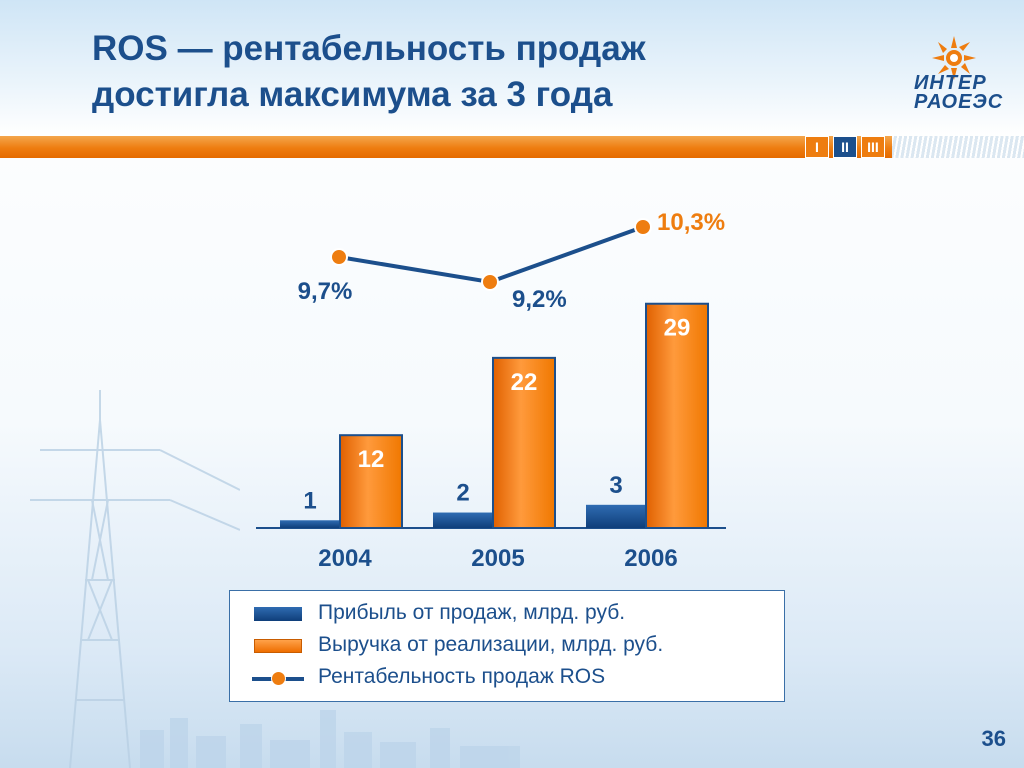  What do you see at coordinates (616, 516) in the screenshot?
I see `bar-profit-2006` at bounding box center [616, 516].